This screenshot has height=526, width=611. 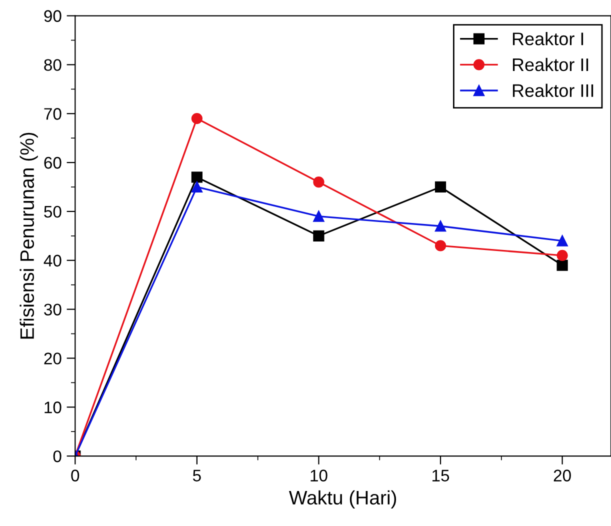 What do you see at coordinates (29, 235) in the screenshot?
I see `y-axis-title: Efisiensi Penurunan (%)` at bounding box center [29, 235].